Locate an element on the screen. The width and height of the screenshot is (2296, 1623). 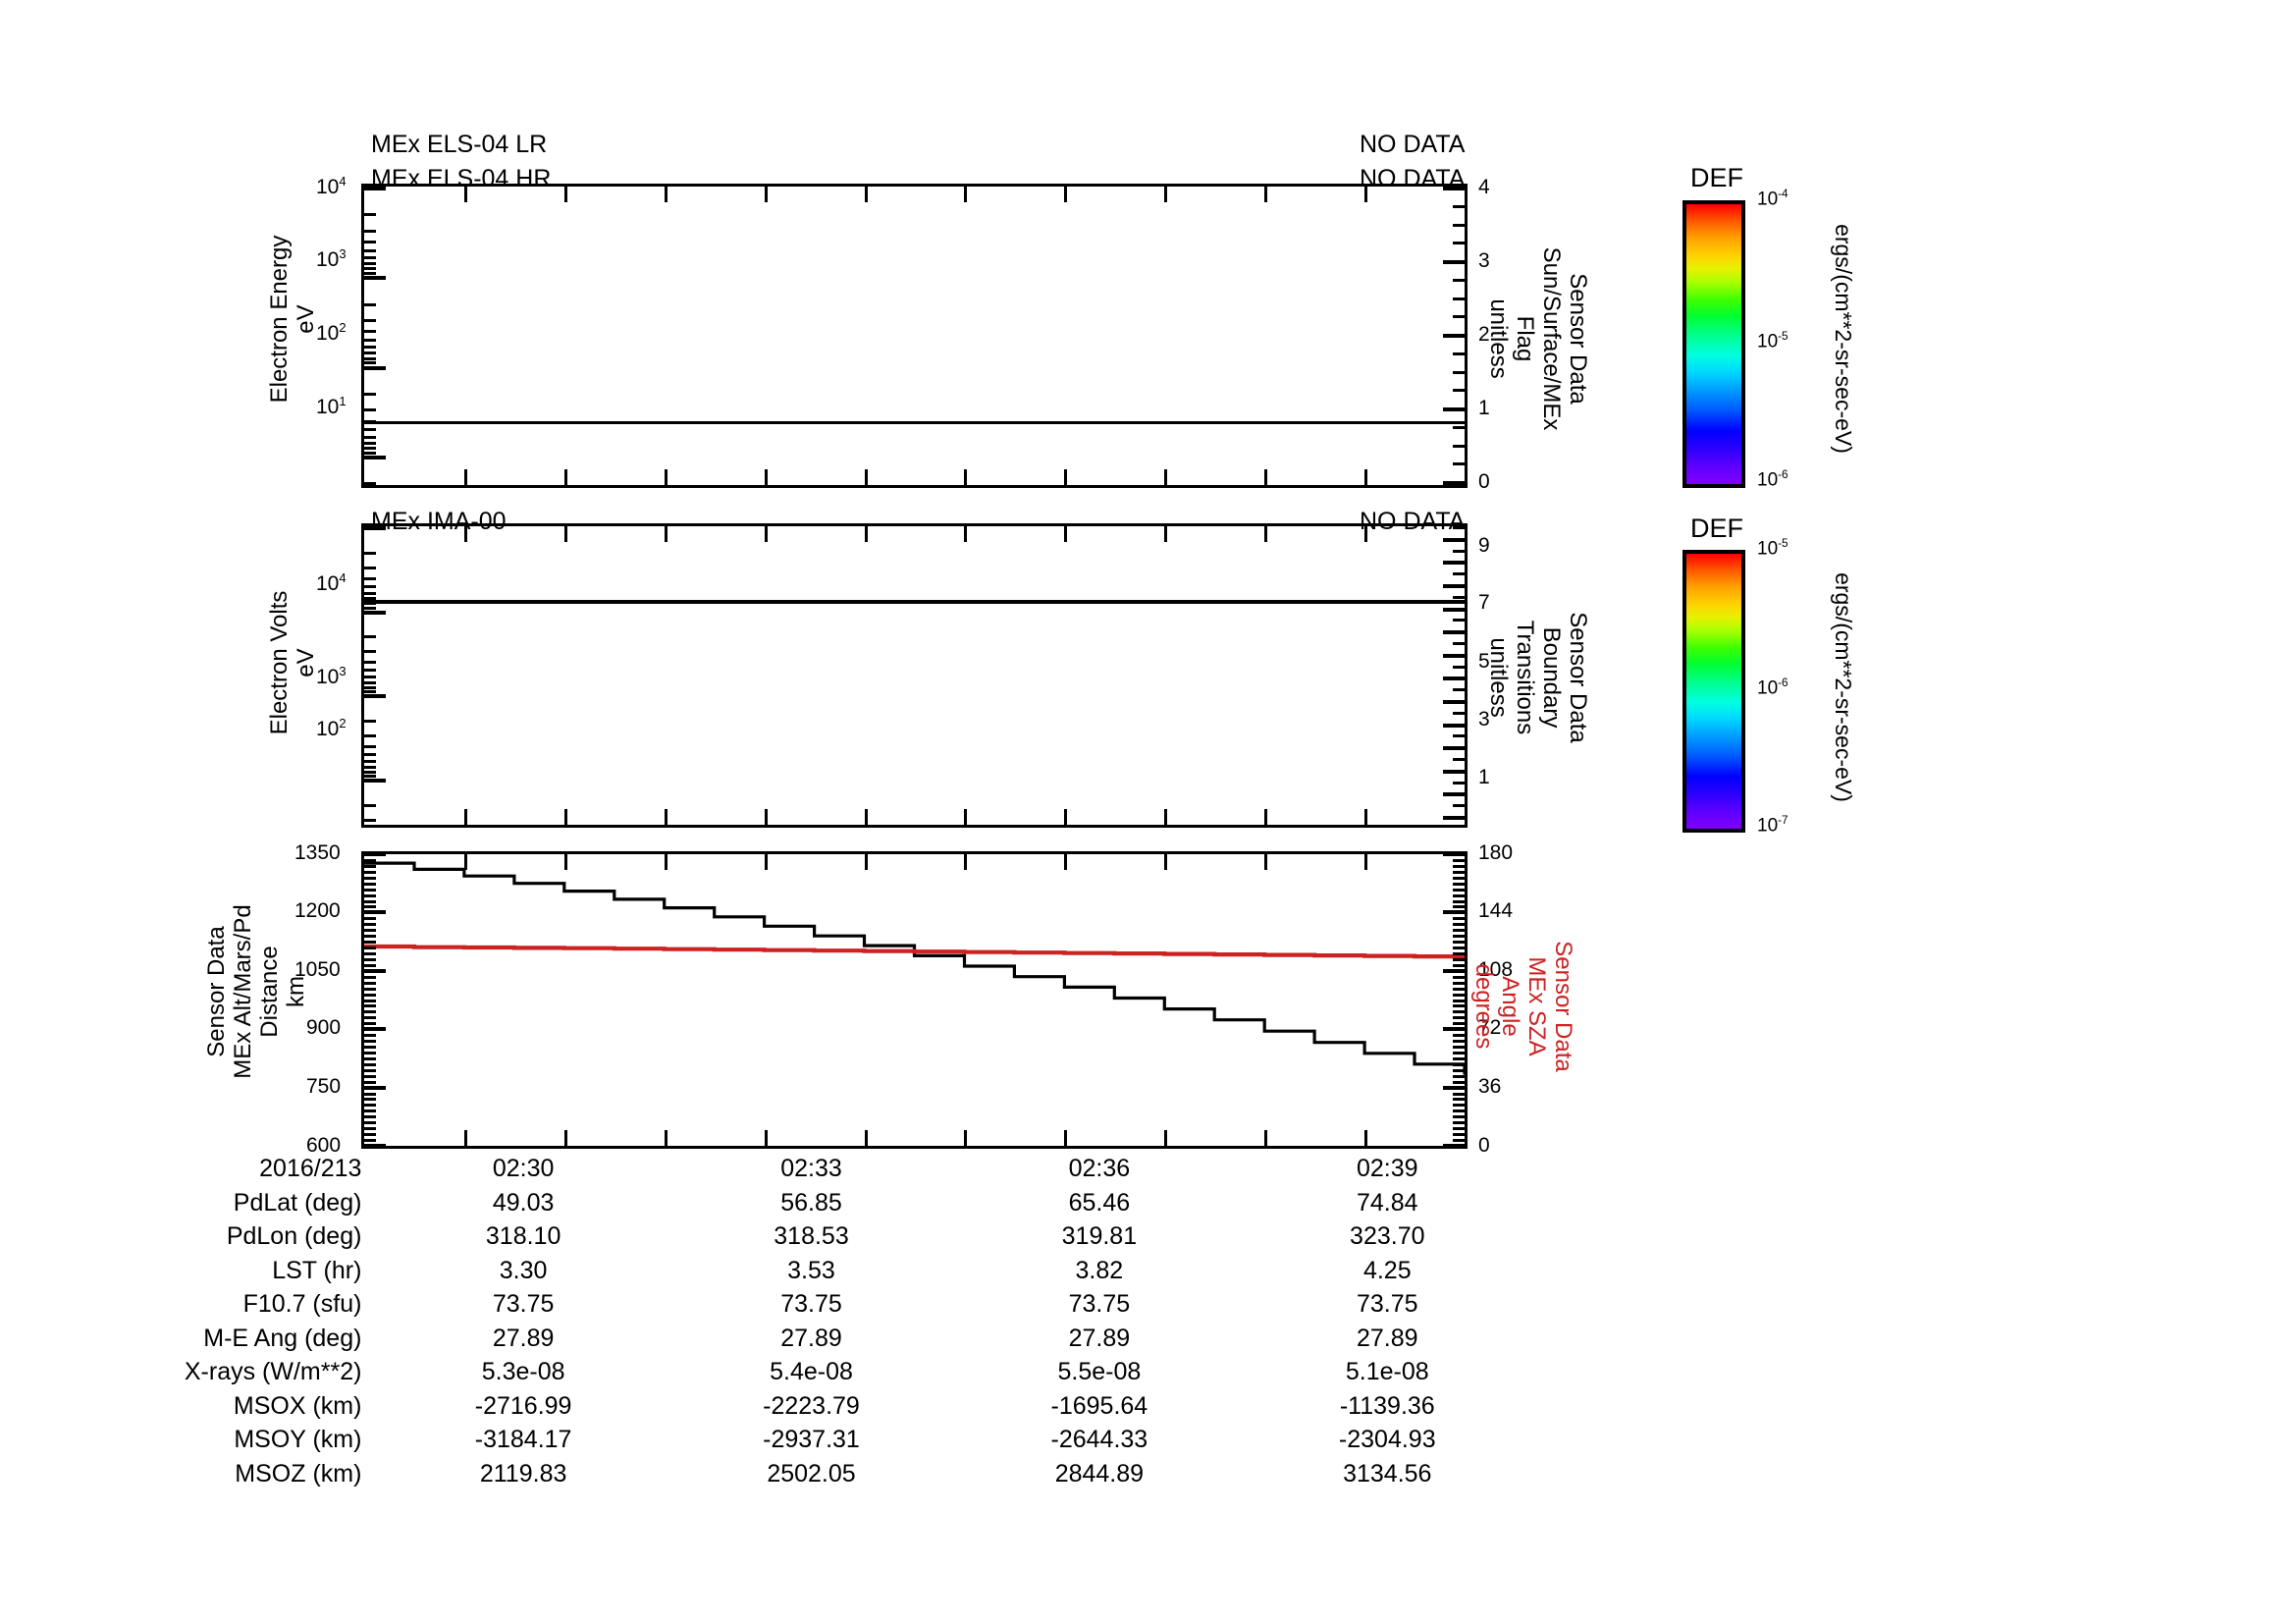
table-cell: 02:30 is located at coordinates (523, 1168).